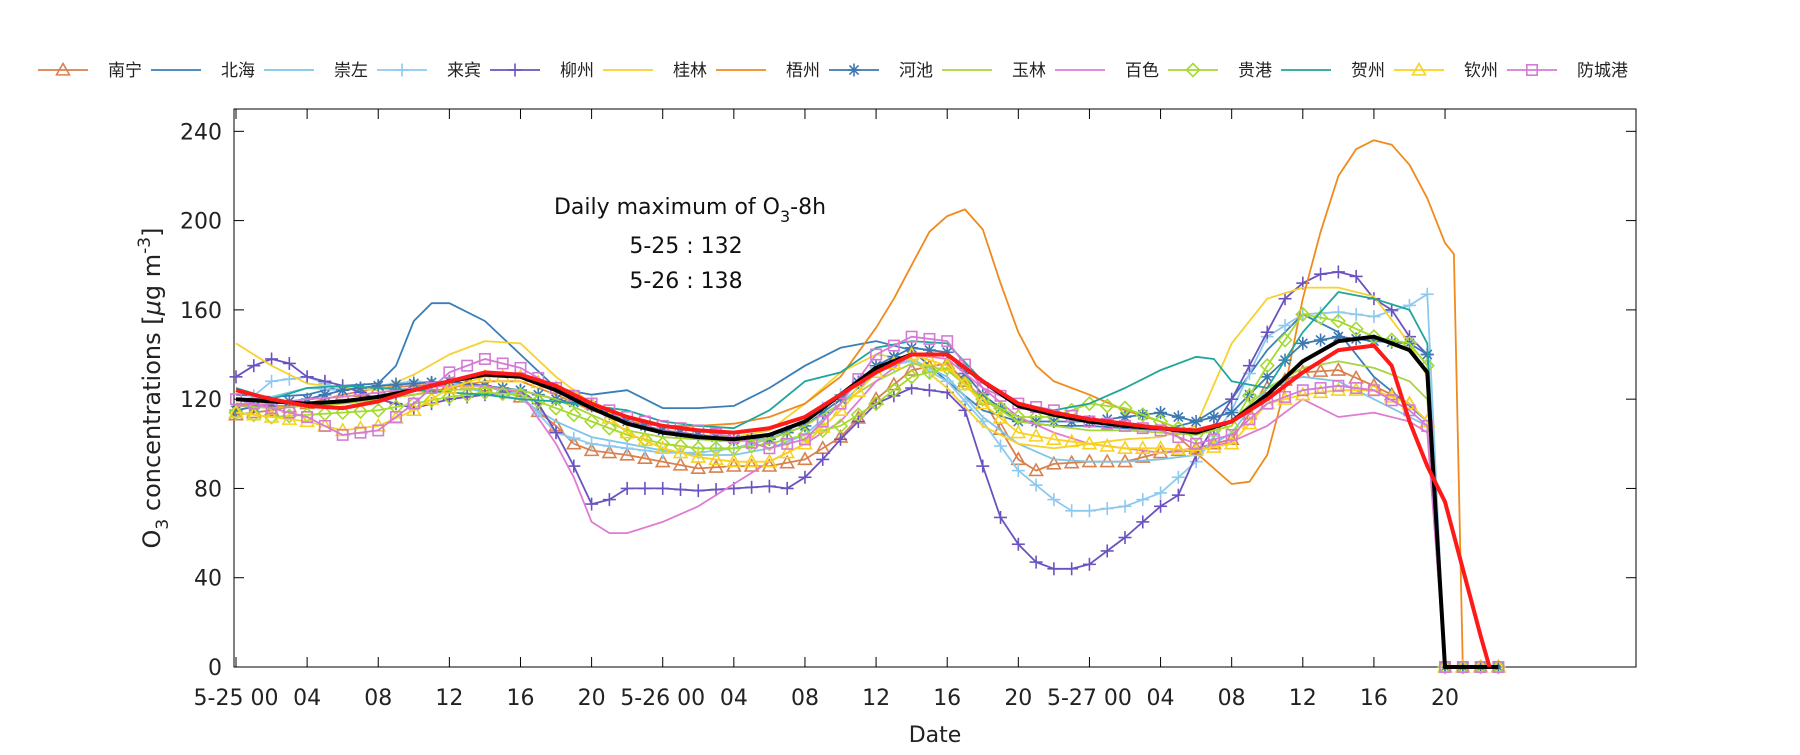  What do you see at coordinates (464, 71) in the screenshot?
I see `legend-label: 来宾` at bounding box center [464, 71].